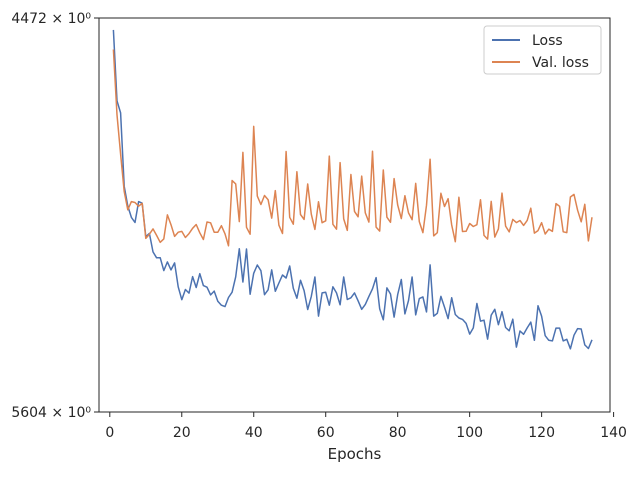  Describe the element at coordinates (547, 41) in the screenshot. I see `legend-label-loss: Loss` at that location.